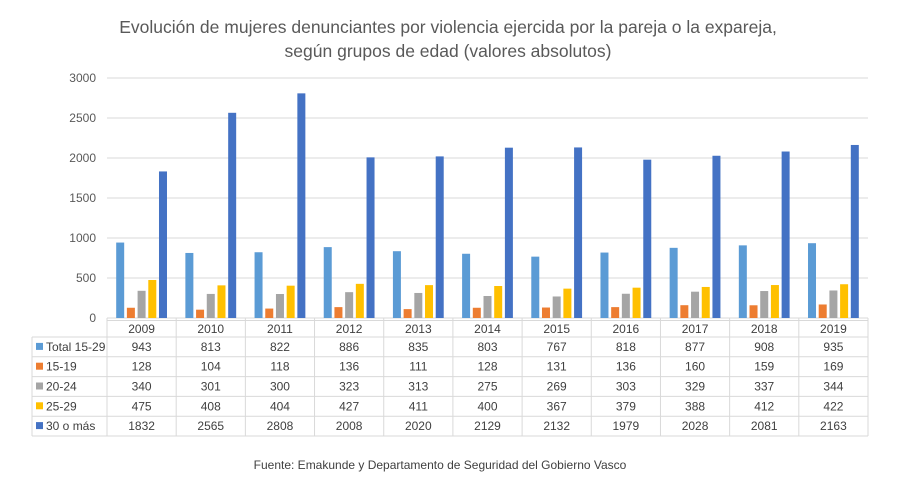 This screenshot has width=900, height=487. I want to click on category-label: 2019, so click(833, 329).